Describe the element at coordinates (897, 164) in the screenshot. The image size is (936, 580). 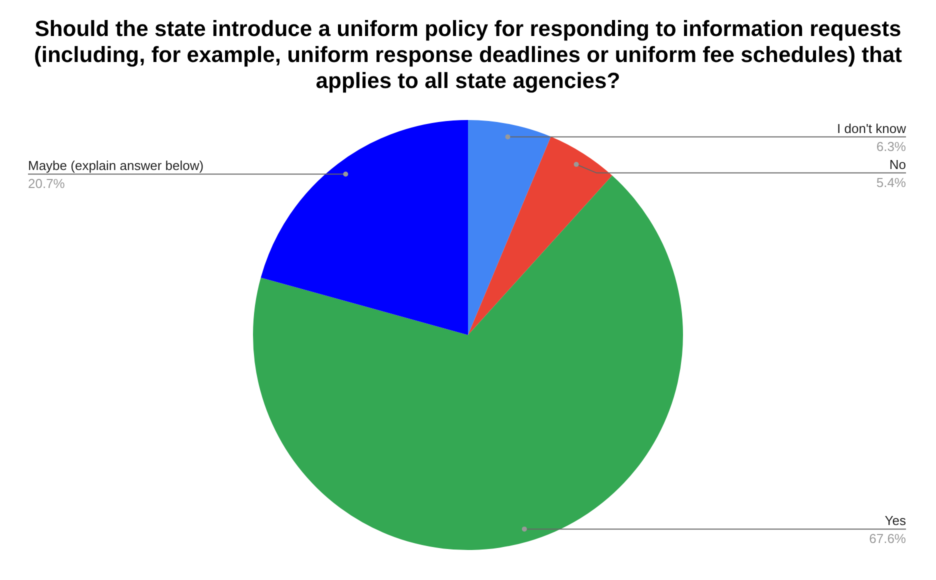
I see `slice-label: No` at that location.